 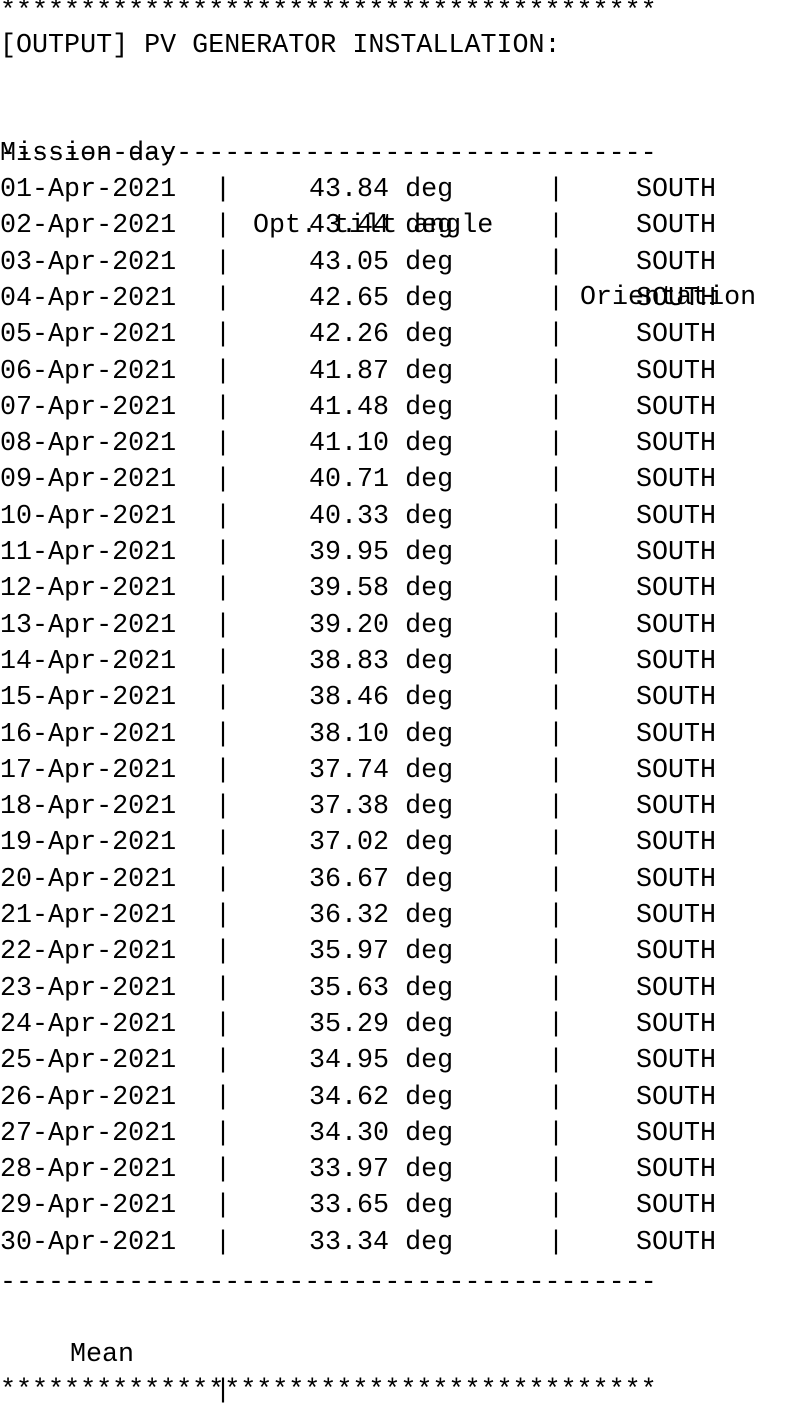 I want to click on mission-day-cell: 06-Apr-2021, so click(x=88, y=371).